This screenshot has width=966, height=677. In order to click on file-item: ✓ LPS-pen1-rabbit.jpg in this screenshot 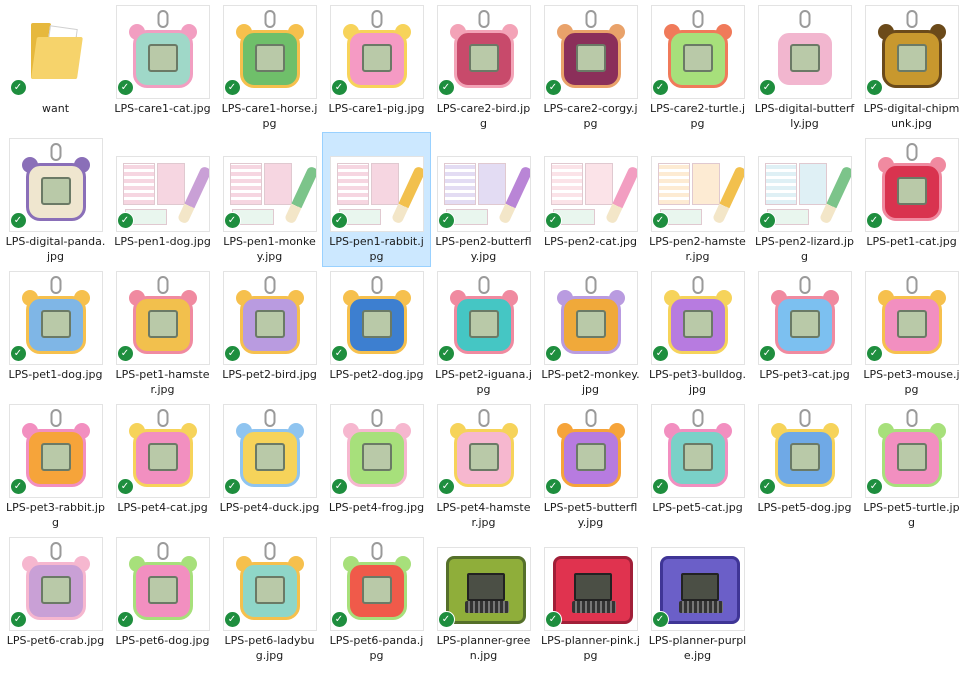, I will do `click(376, 199)`.